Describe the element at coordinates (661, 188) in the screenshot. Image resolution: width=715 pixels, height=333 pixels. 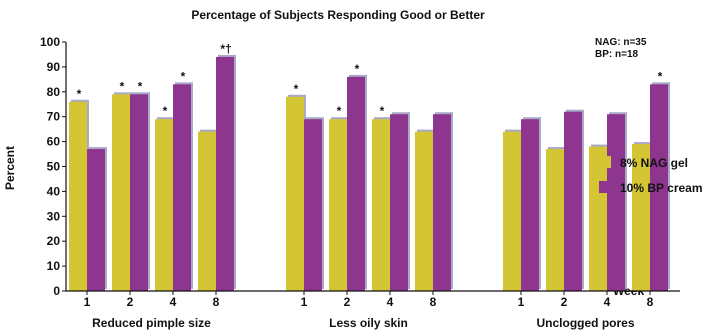
I see `legend-label: 10% BP cream` at that location.